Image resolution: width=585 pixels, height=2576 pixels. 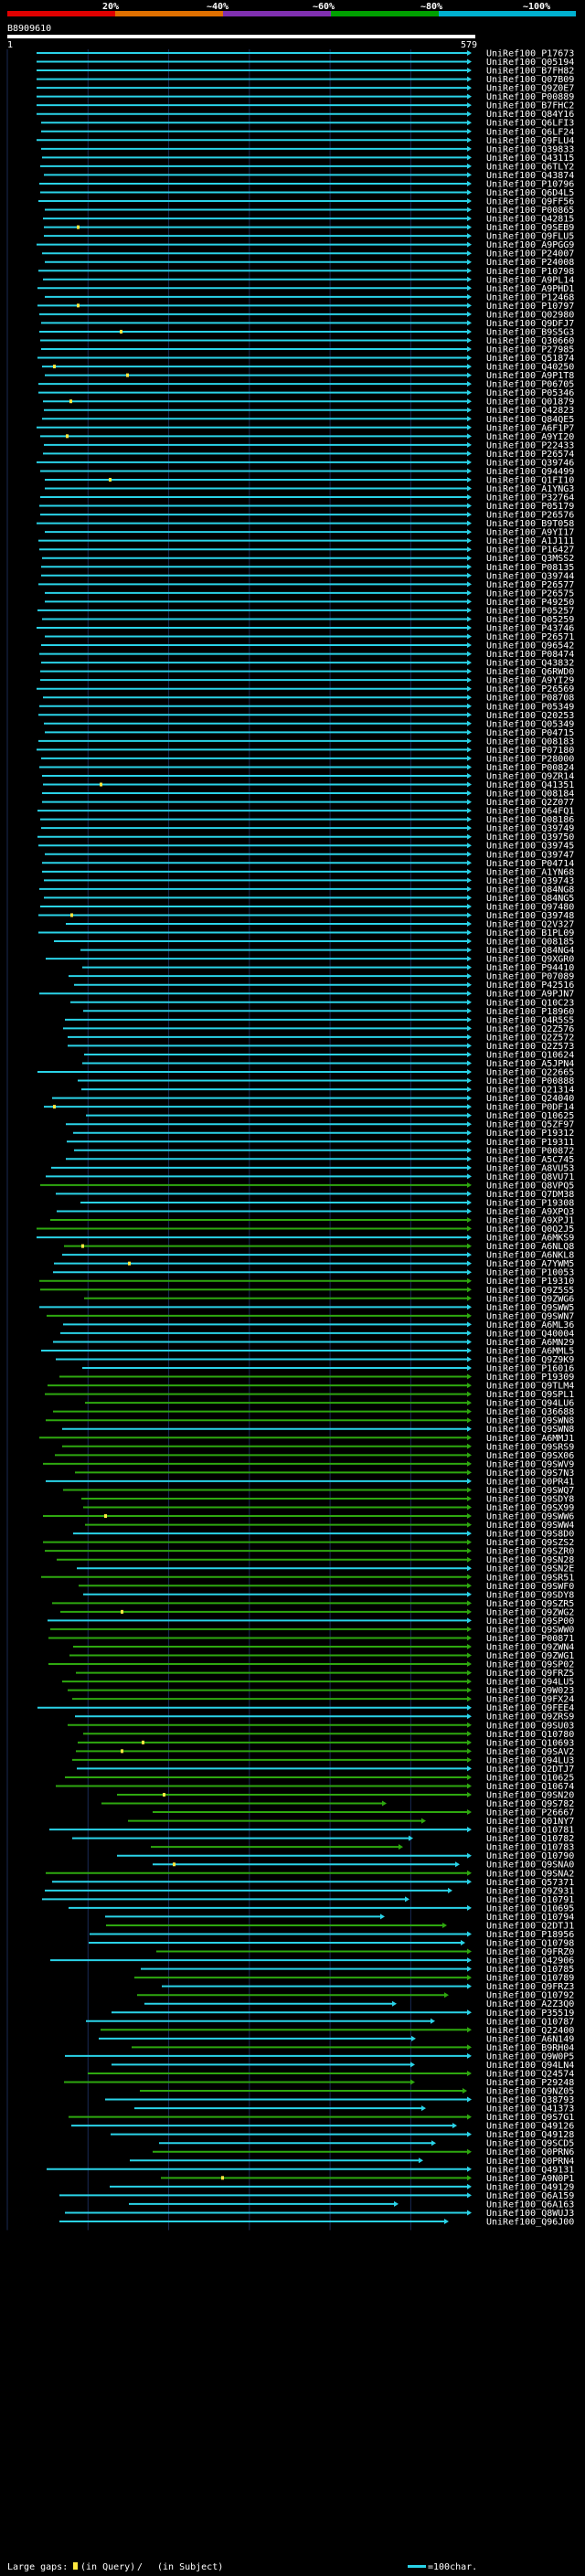 What do you see at coordinates (530, 1796) in the screenshot?
I see `hit-label: UniRef100_Q9SN20` at bounding box center [530, 1796].